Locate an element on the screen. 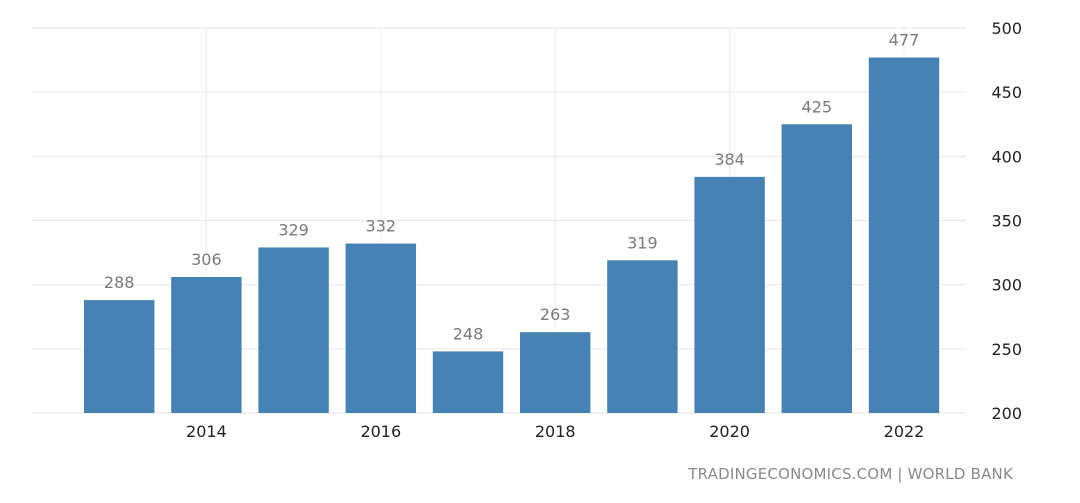 This screenshot has width=1080, height=503. y-tick-label-450: 450 is located at coordinates (1006, 92).